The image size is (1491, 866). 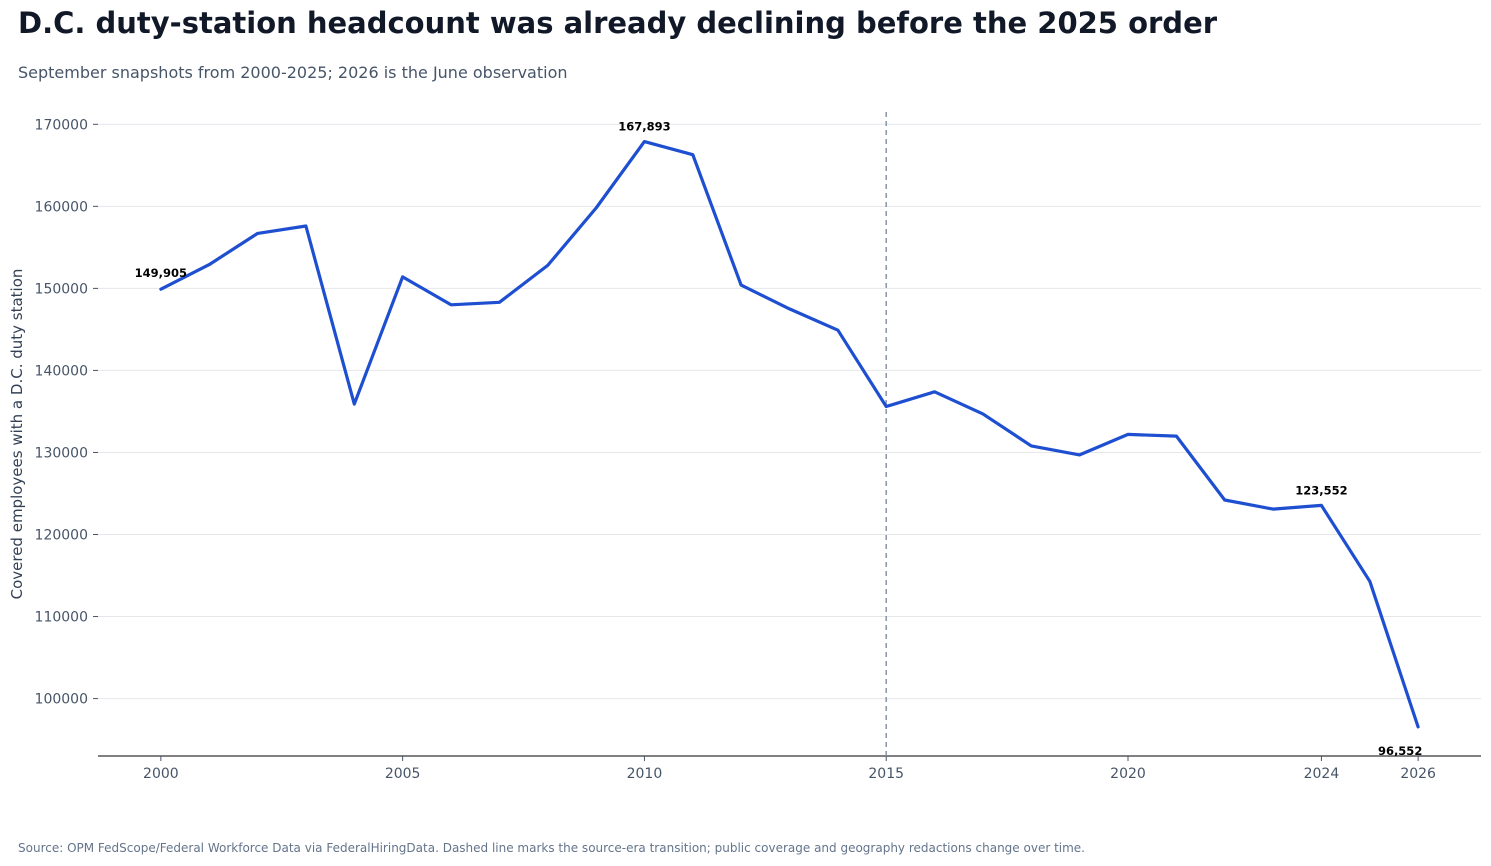 I want to click on x-tick-label: 2015, so click(x=886, y=774).